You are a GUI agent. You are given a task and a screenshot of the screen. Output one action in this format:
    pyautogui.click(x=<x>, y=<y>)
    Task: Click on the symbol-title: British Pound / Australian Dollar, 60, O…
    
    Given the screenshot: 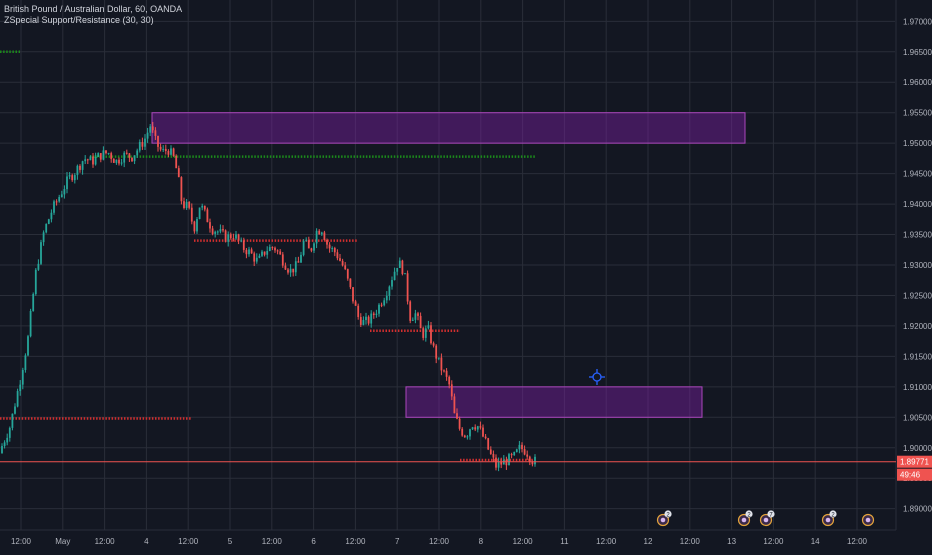 What is the action you would take?
    pyautogui.click(x=93, y=9)
    